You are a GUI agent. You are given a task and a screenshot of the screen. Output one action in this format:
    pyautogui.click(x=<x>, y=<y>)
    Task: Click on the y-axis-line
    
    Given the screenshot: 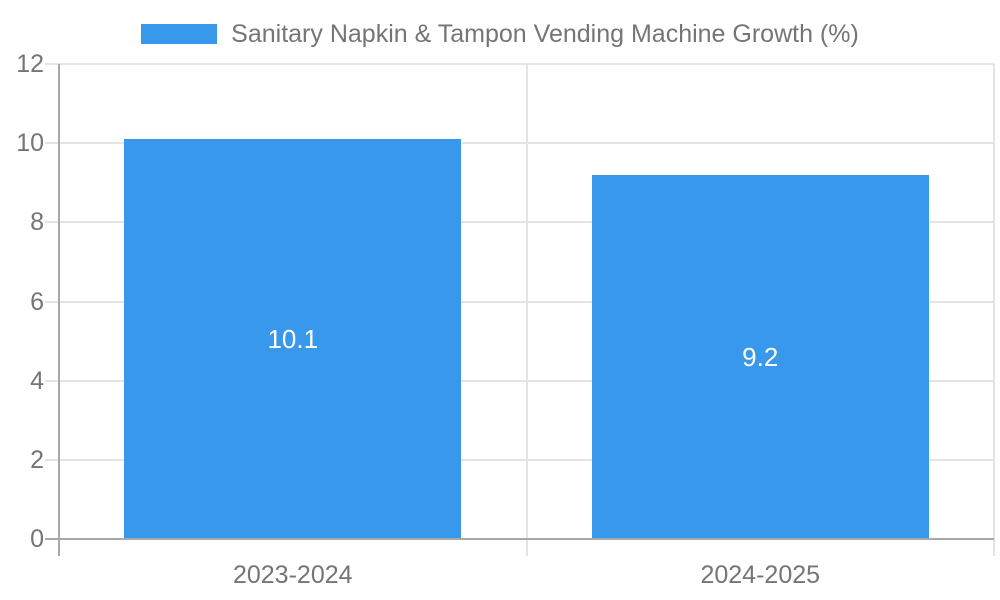 What is the action you would take?
    pyautogui.click(x=59, y=310)
    